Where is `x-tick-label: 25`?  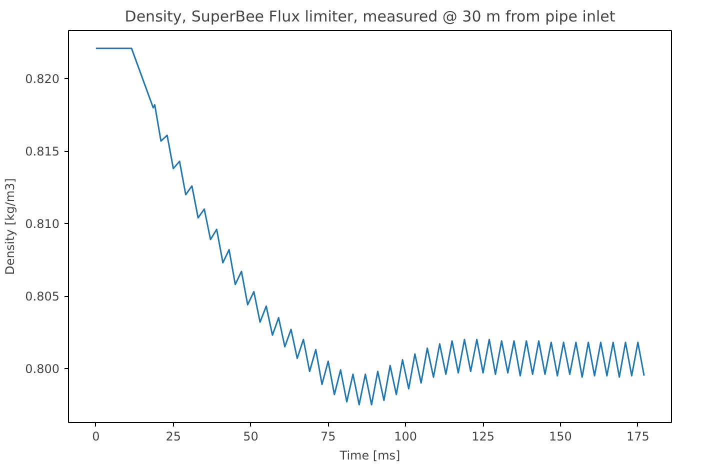
x-tick-label: 25 is located at coordinates (173, 437).